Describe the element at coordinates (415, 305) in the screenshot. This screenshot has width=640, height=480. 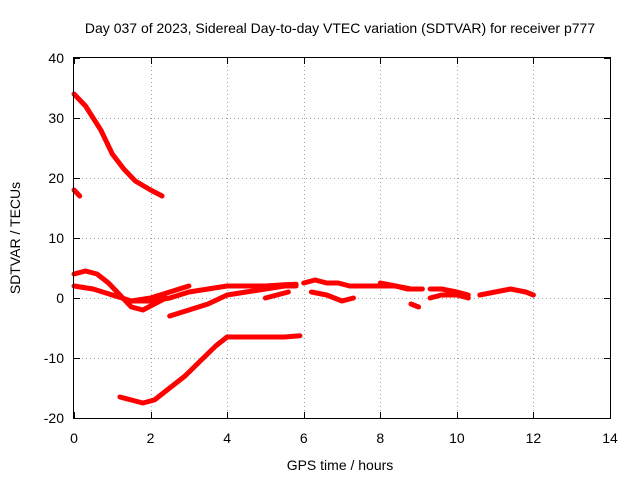
I see `series-trace-k` at that location.